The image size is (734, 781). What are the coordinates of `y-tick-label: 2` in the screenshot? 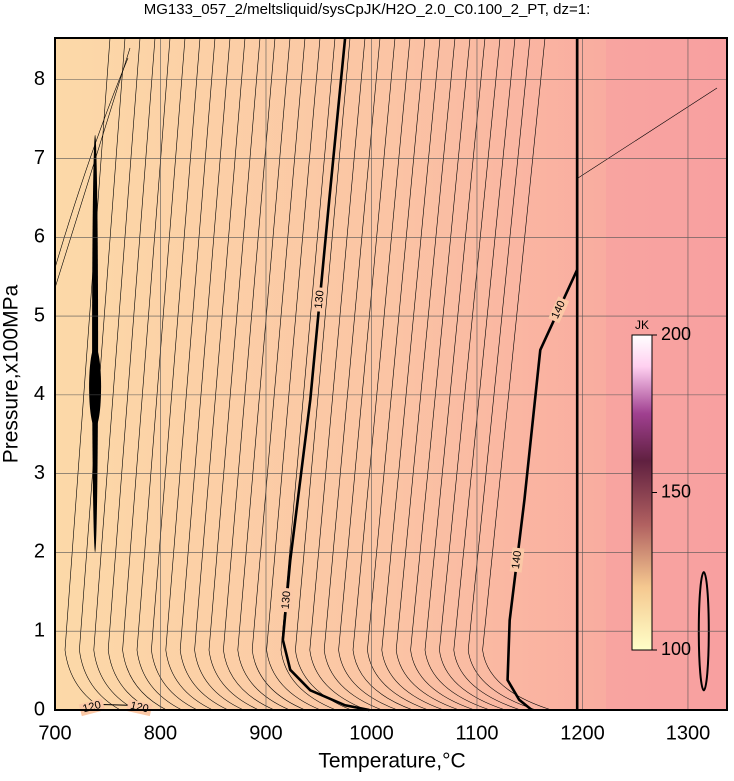 It's located at (39, 552).